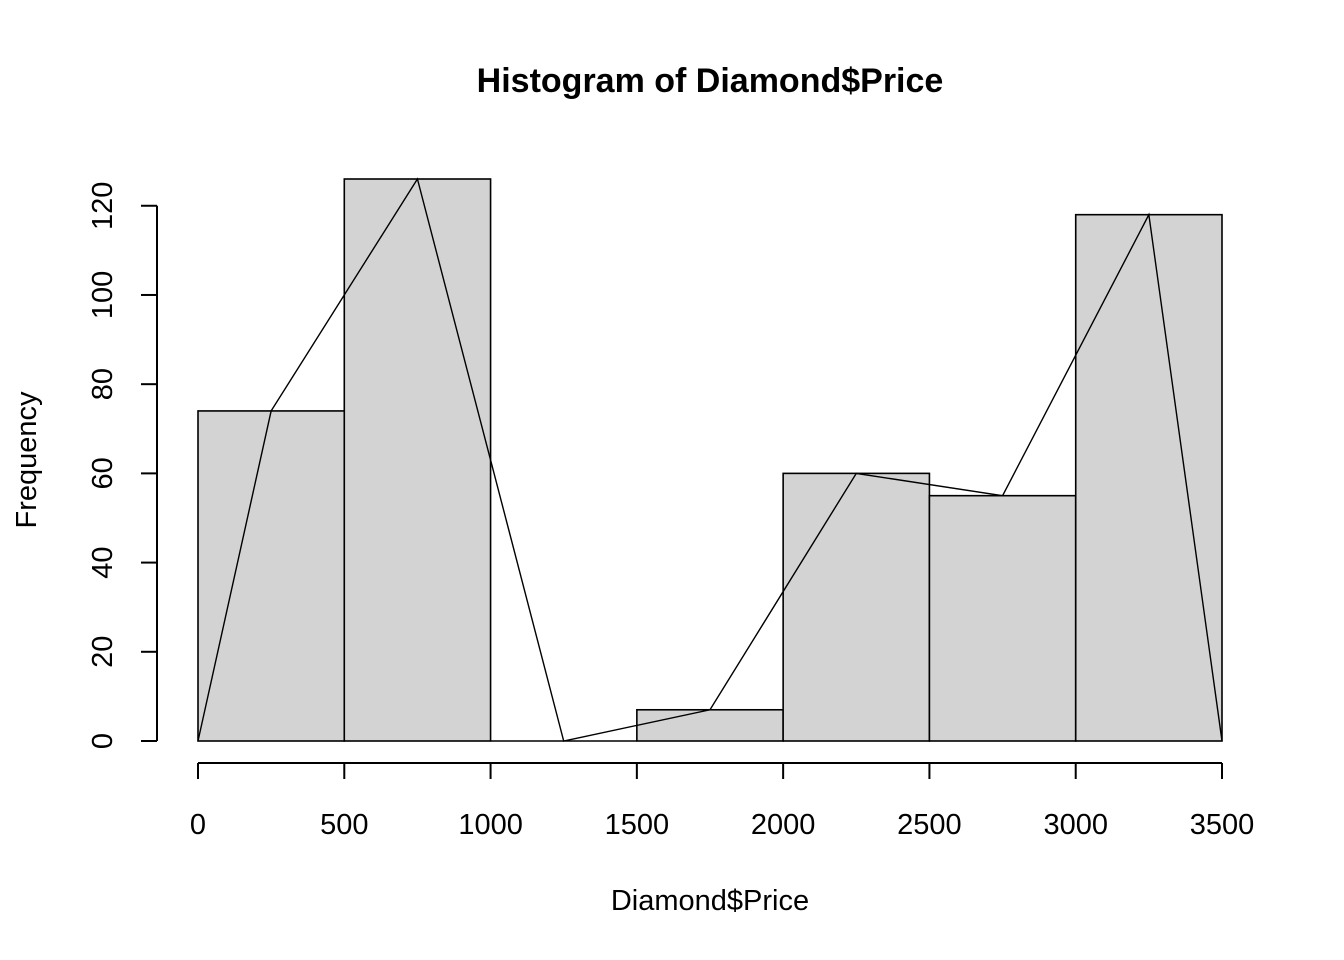  Describe the element at coordinates (103, 206) in the screenshot. I see `y-tick-label: 120` at that location.